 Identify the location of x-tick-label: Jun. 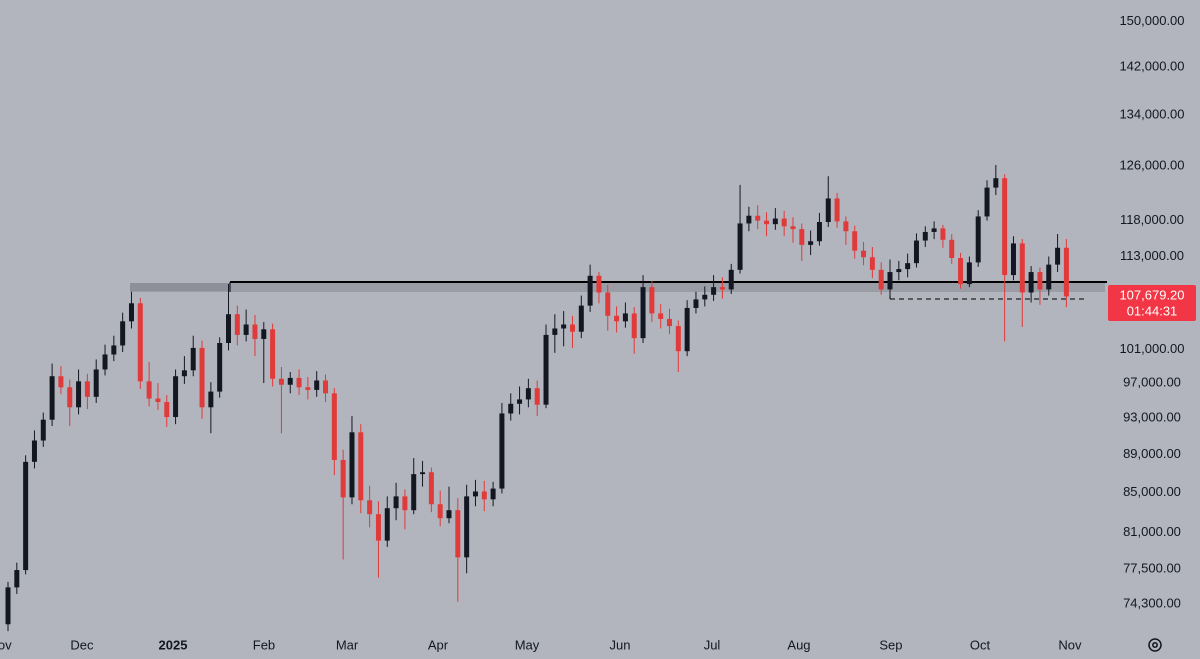
(620, 644).